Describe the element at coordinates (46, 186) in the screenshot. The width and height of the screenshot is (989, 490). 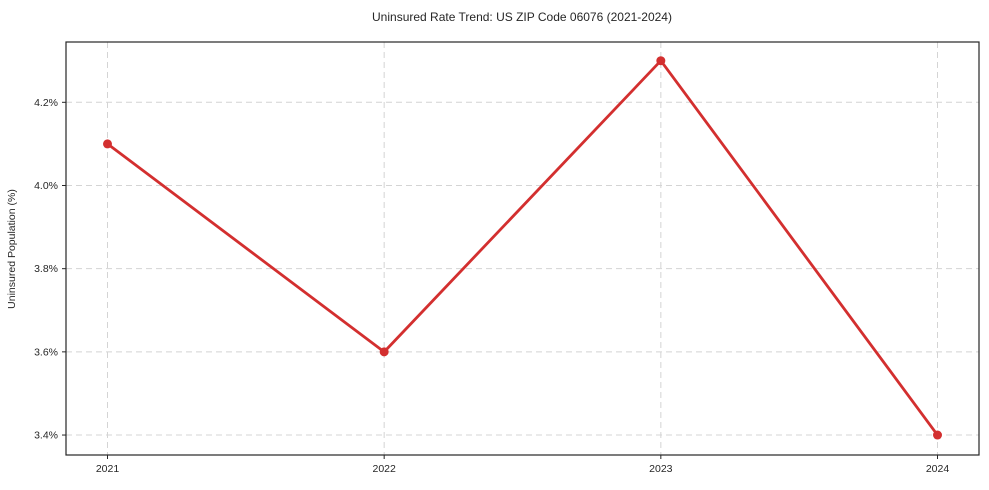
I see `y-tick-label: 4.0%` at that location.